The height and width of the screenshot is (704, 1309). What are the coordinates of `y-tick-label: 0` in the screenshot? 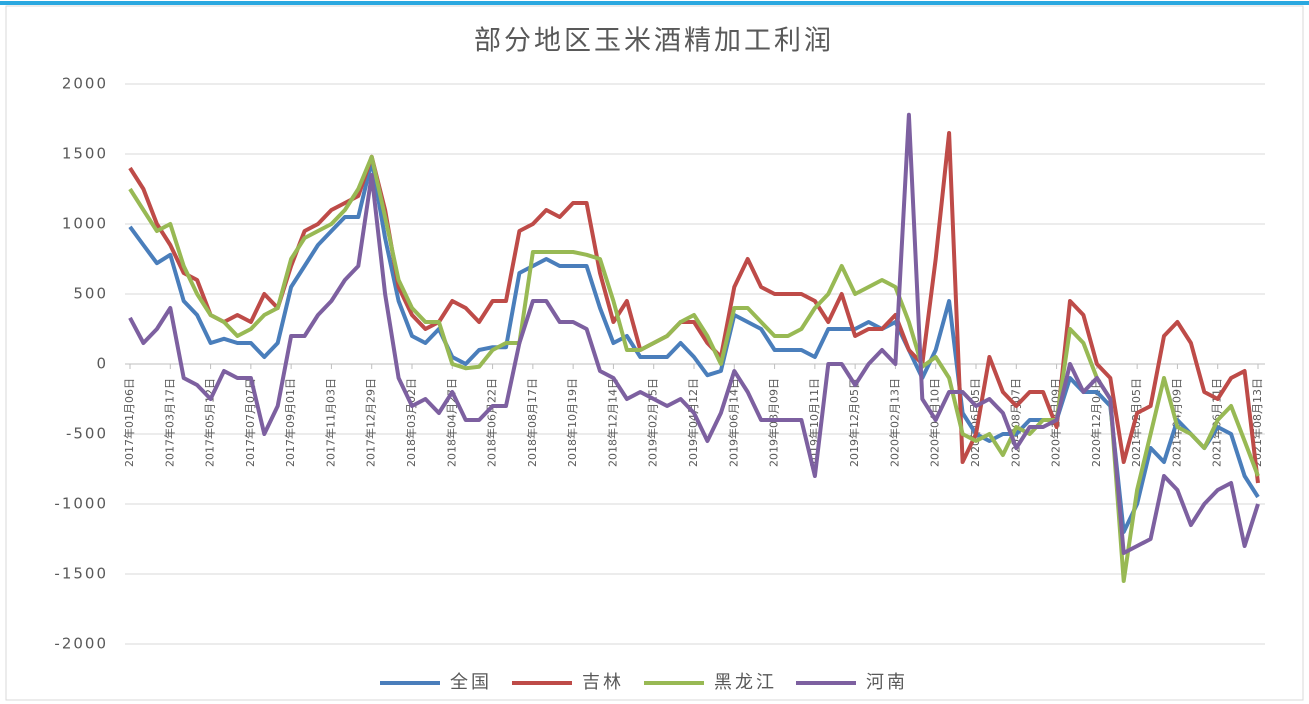 It's located at (102, 364).